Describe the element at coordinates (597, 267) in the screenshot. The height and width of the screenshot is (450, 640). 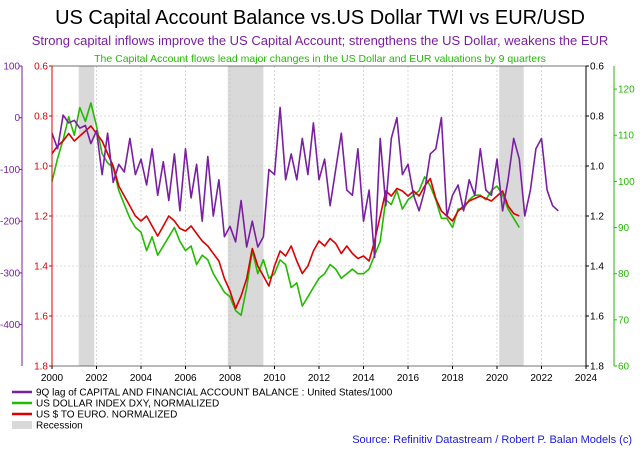
I see `tick-label-right_inner-4: 1.4` at that location.